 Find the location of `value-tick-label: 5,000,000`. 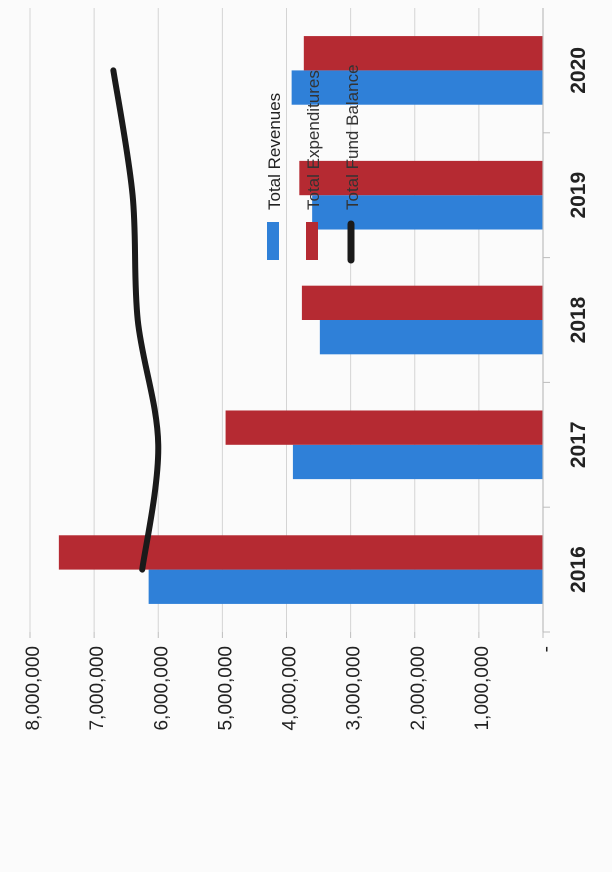

value-tick-label: 5,000,000 is located at coordinates (225, 688).